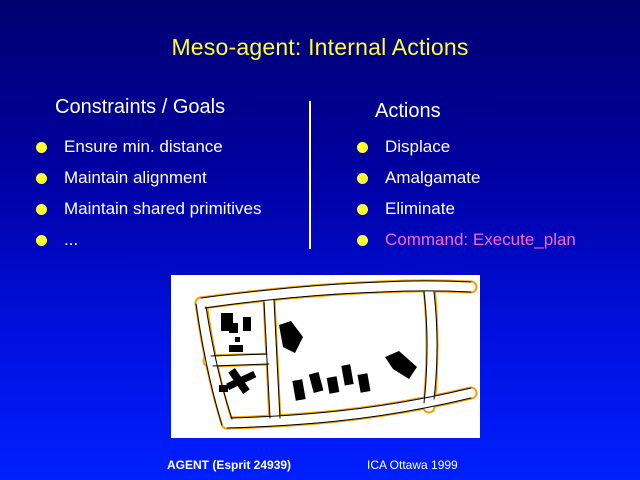  What do you see at coordinates (408, 111) in the screenshot?
I see `actions-heading: Actions` at bounding box center [408, 111].